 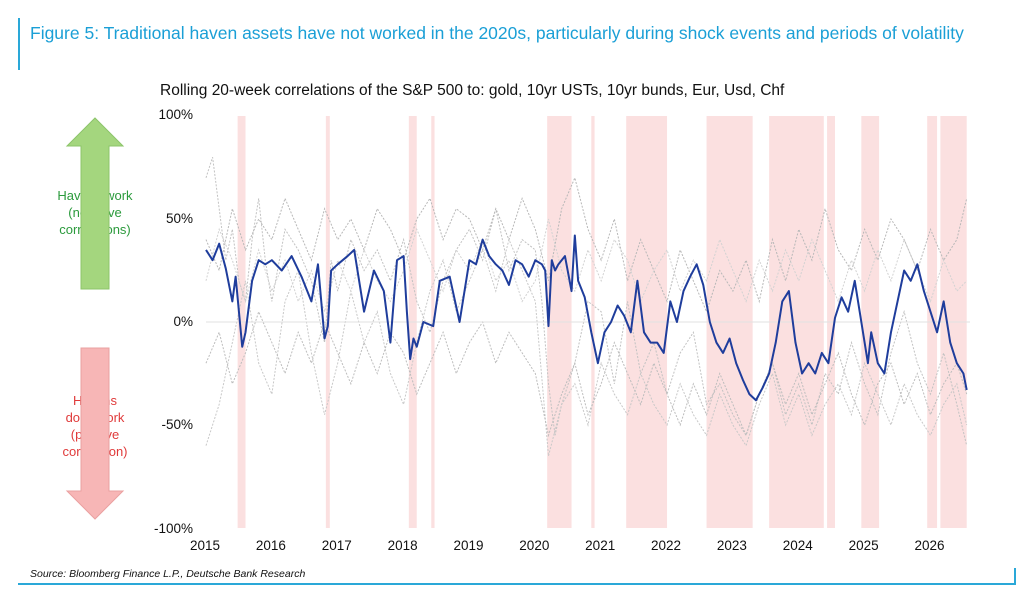 What do you see at coordinates (175, 114) in the screenshot?
I see `y-tick-label: 100%` at bounding box center [175, 114].